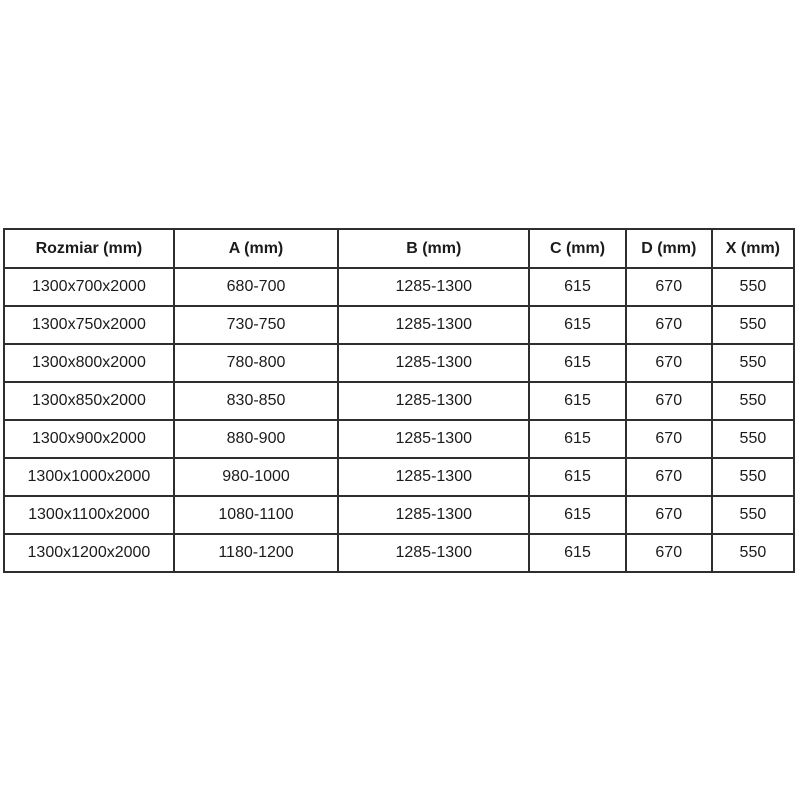  What do you see at coordinates (89, 439) in the screenshot?
I see `table-cell: 1300x900x2000` at bounding box center [89, 439].